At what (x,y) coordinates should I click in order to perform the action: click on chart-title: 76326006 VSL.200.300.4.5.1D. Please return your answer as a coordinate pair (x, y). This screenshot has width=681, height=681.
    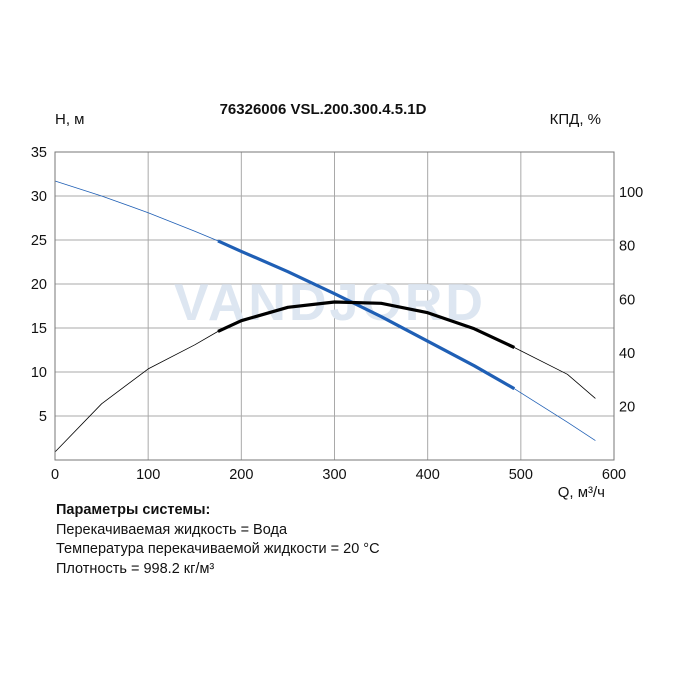
    Looking at the image, I should click on (323, 109).